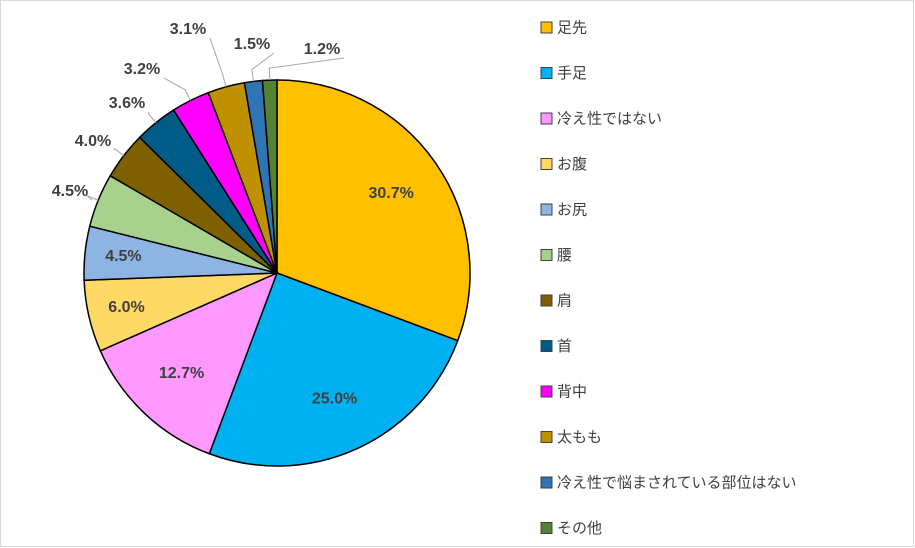 The height and width of the screenshot is (548, 915). Describe the element at coordinates (188, 29) in the screenshot. I see `data-label: 3.1%` at that location.